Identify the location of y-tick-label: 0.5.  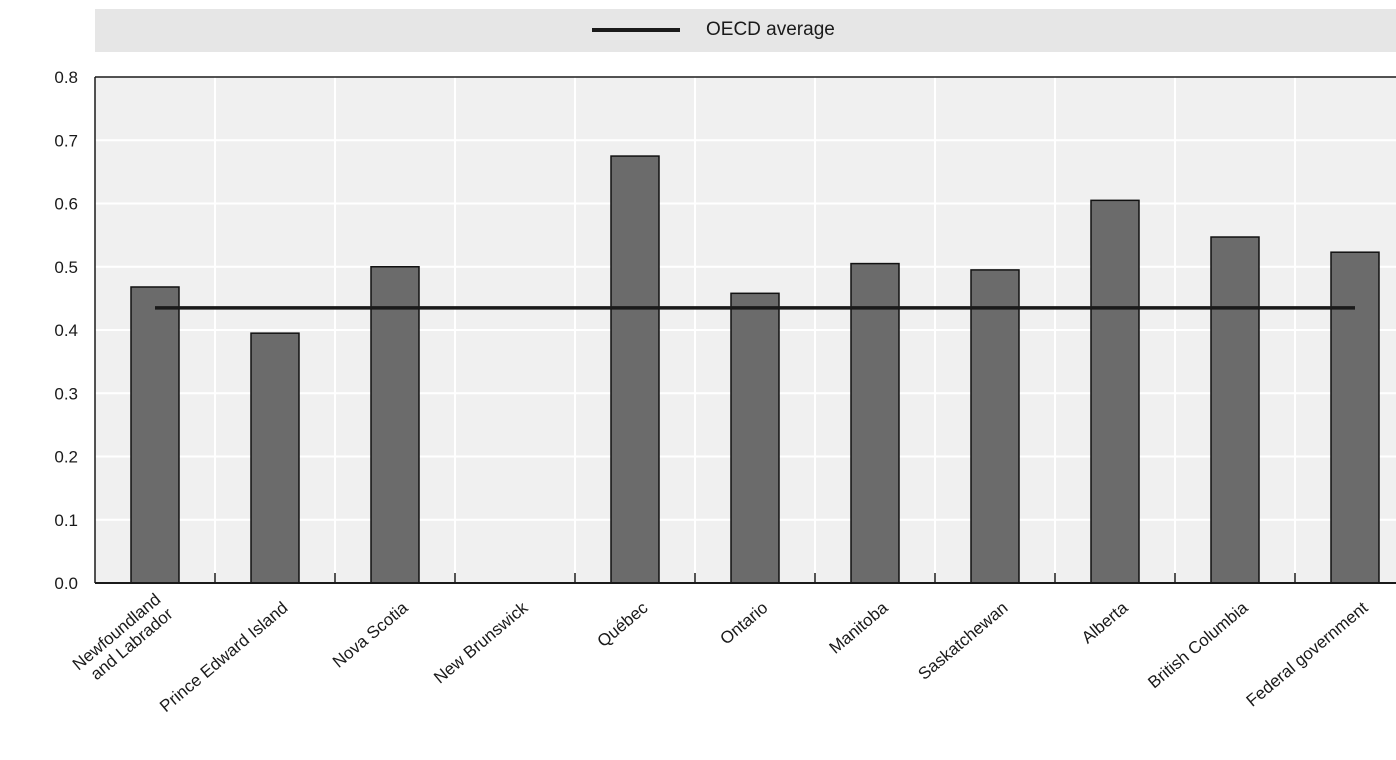
(66, 267).